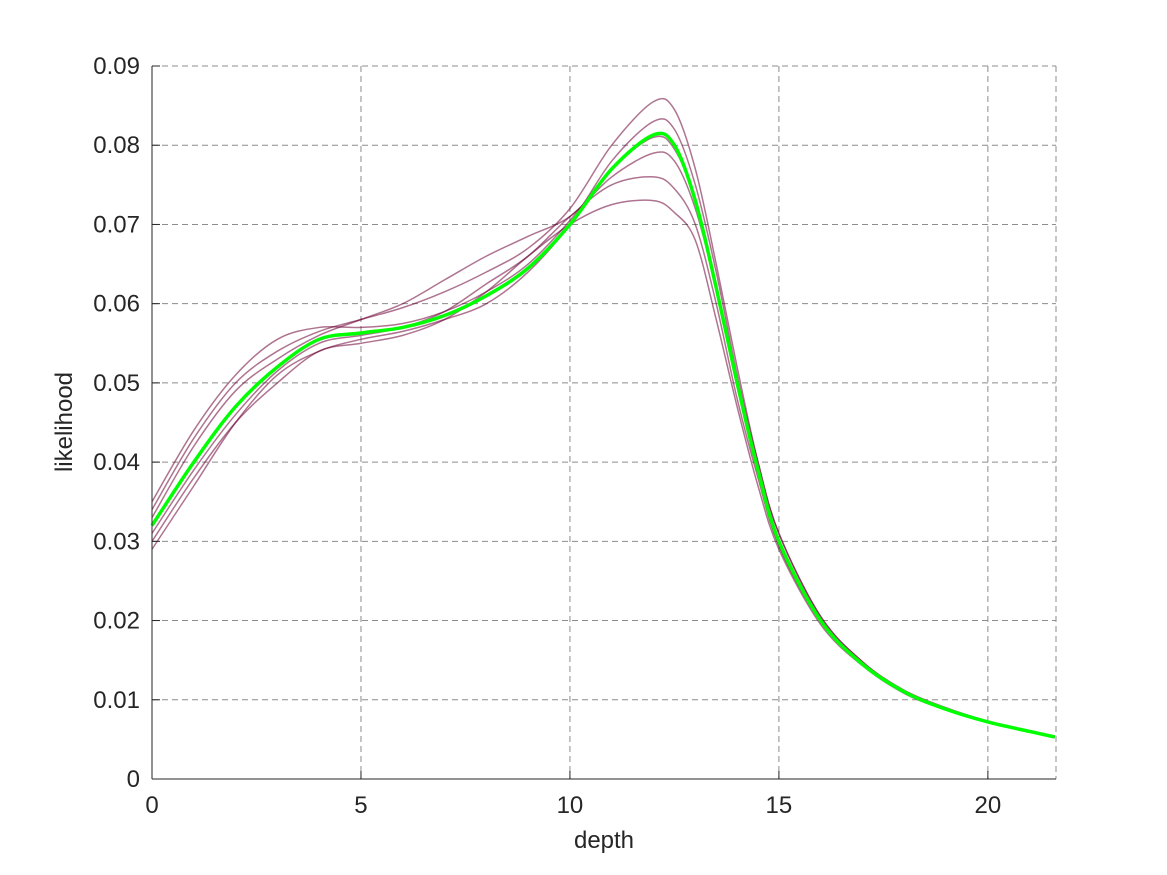 The image size is (1167, 875). Describe the element at coordinates (116, 462) in the screenshot. I see `y-tick-label: 0.04` at that location.